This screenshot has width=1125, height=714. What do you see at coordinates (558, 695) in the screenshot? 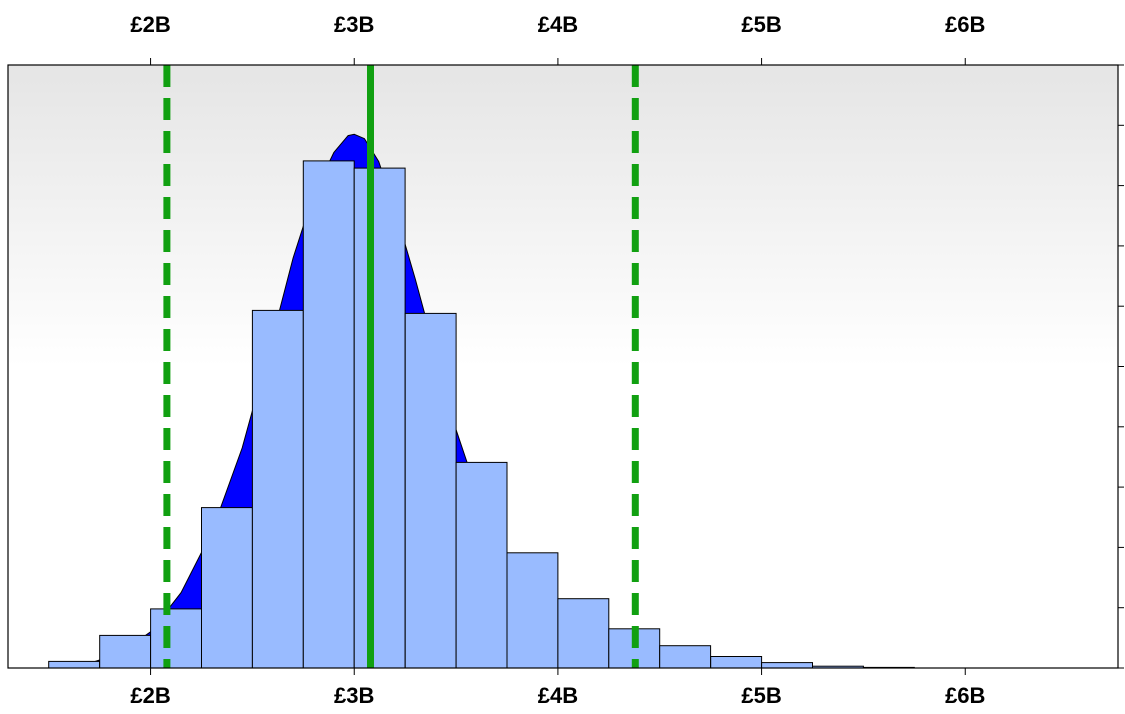
I see `bottom-tick-label: £4B` at bounding box center [558, 695].